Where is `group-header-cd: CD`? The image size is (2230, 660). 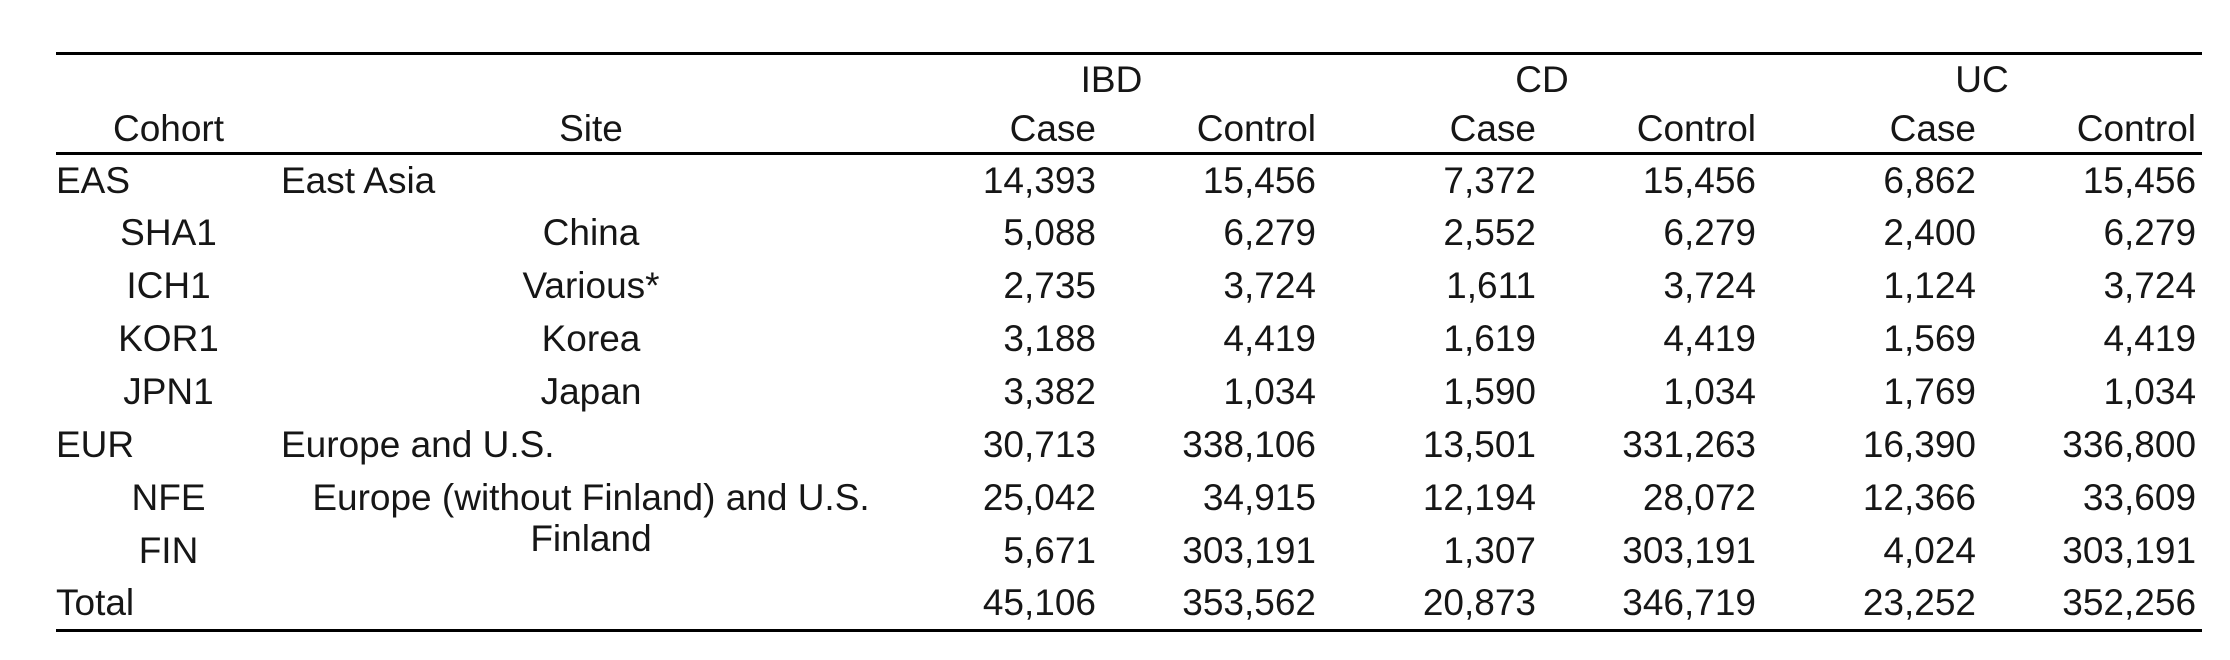
group-header-cd: CD is located at coordinates (1542, 80).